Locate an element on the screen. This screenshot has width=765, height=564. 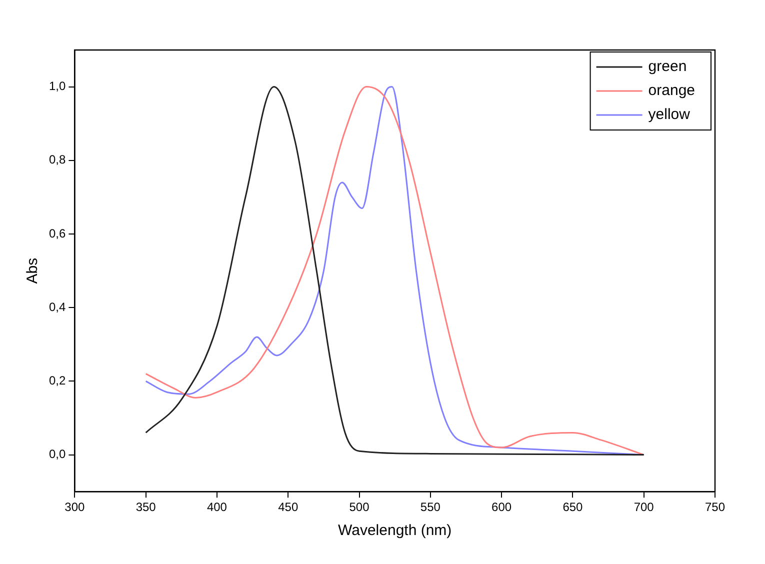
y-tick-label: 0,8 is located at coordinates (57, 159).